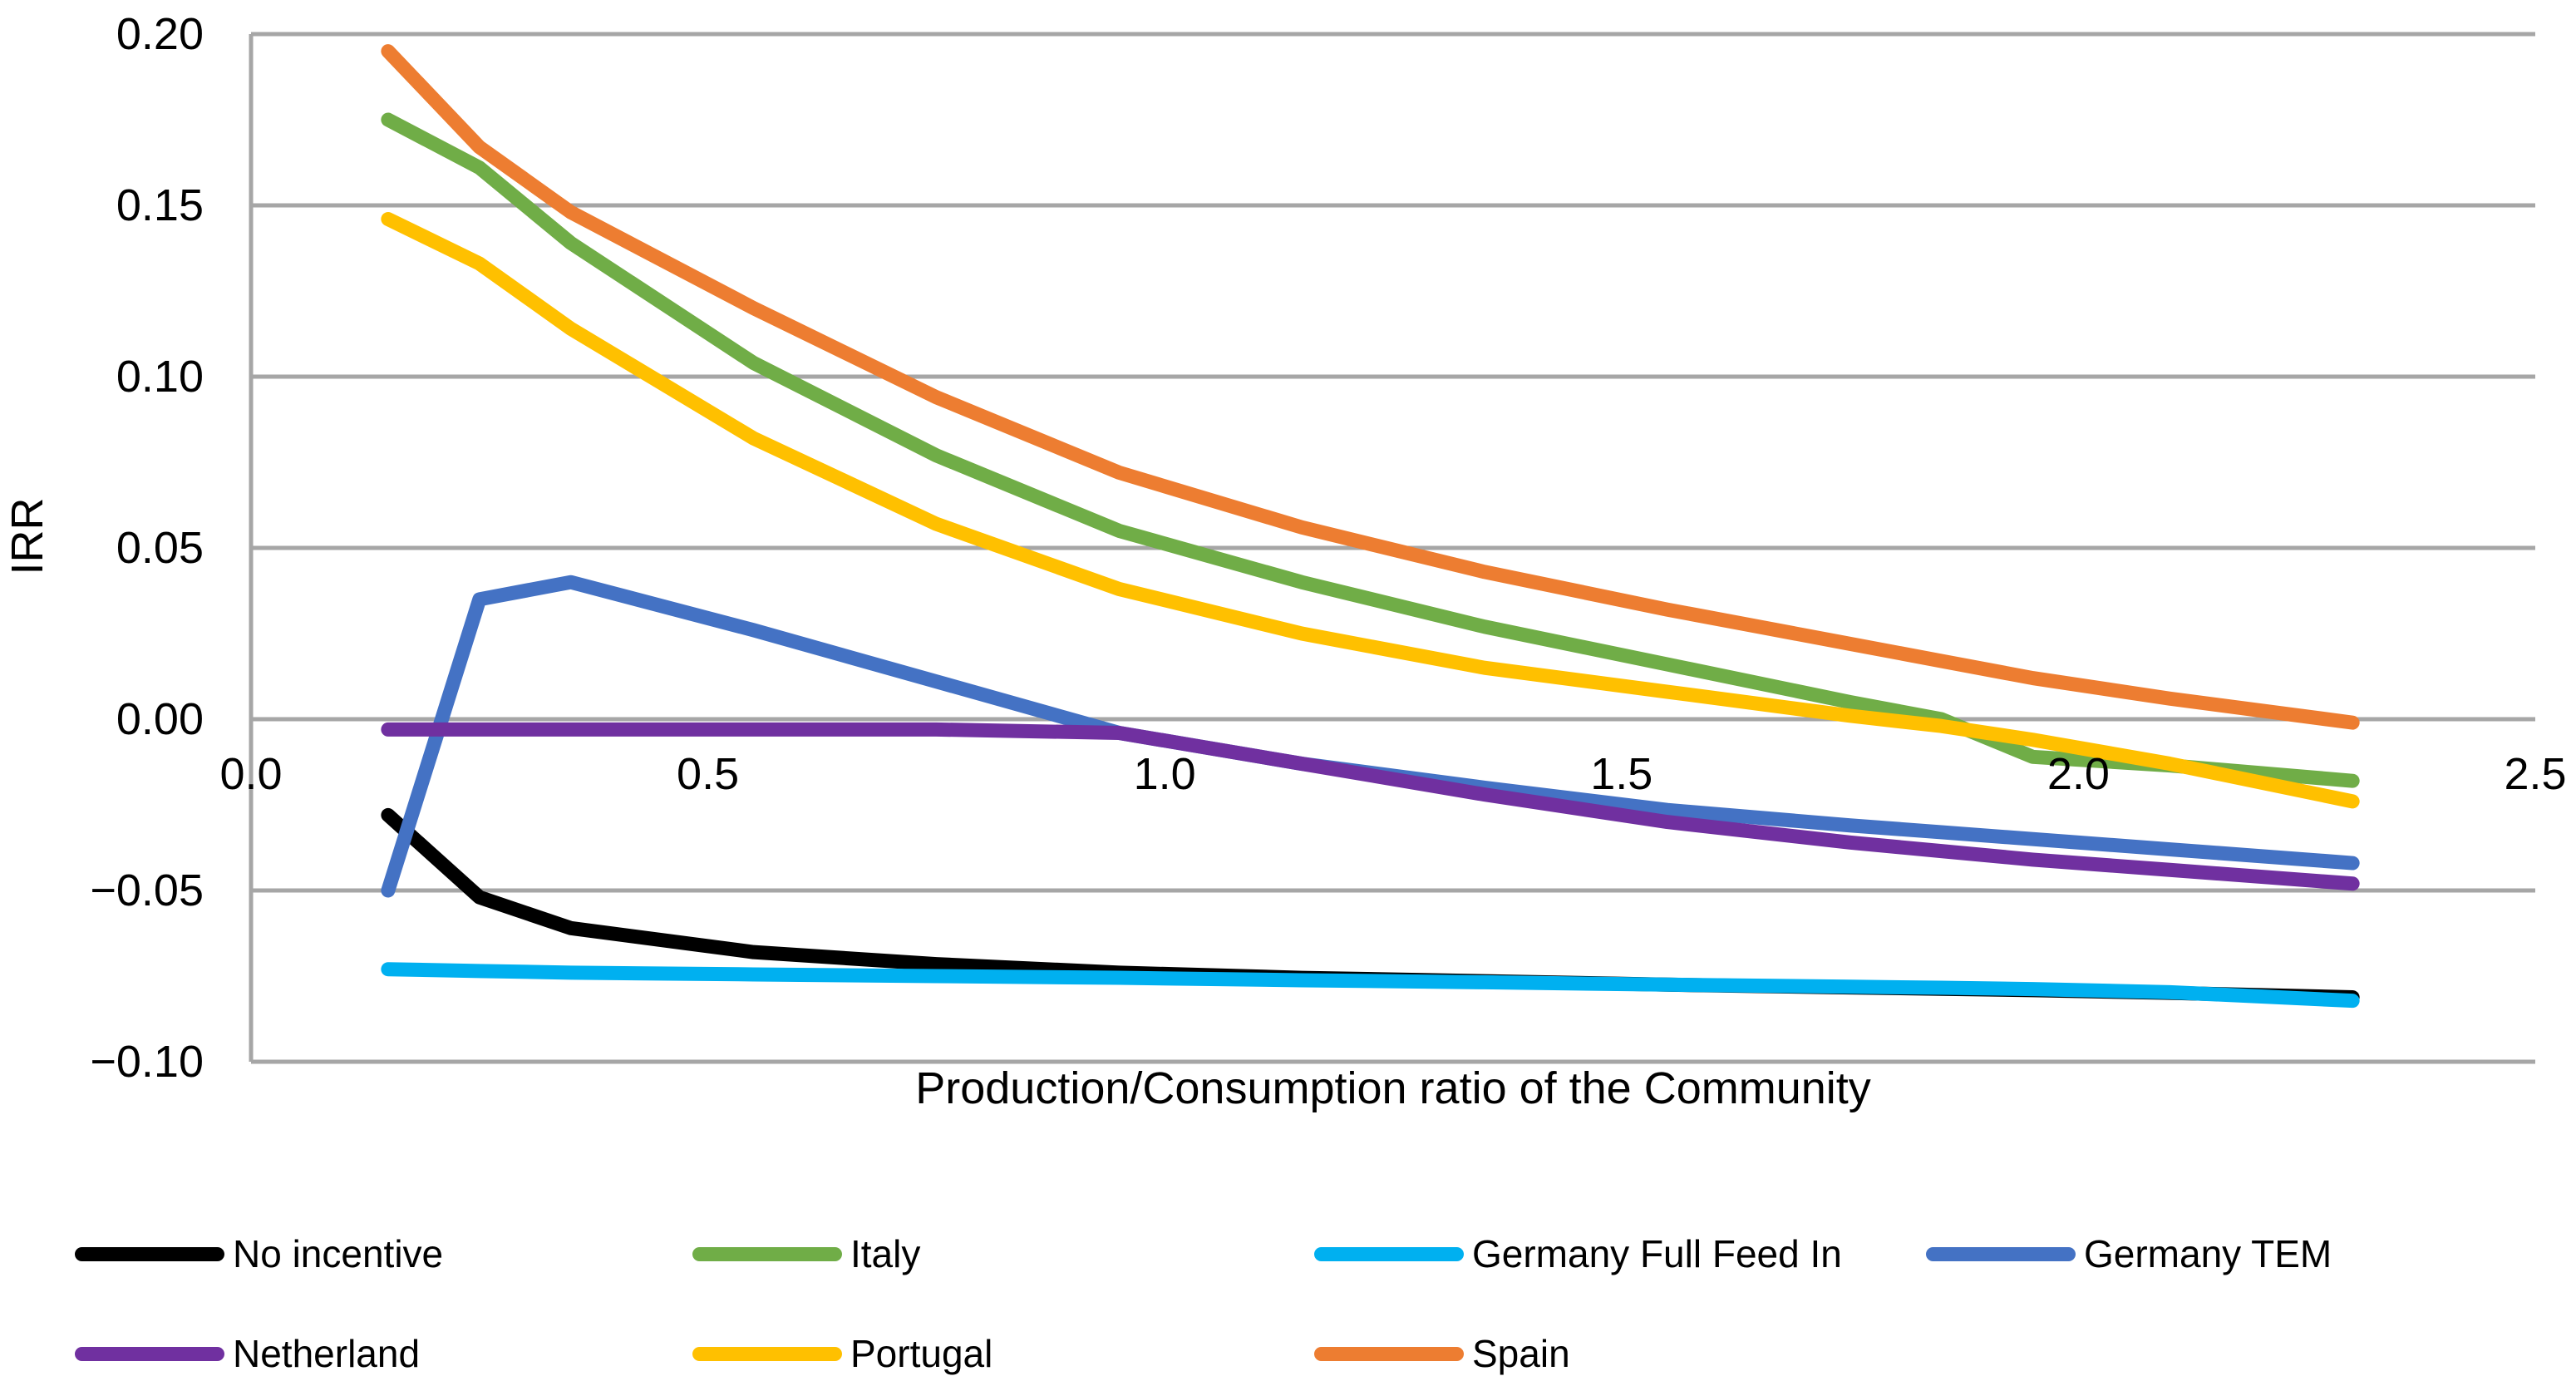  Describe the element at coordinates (1389, 1253) in the screenshot. I see `legend-swatch-germany-full-feed-in` at that location.